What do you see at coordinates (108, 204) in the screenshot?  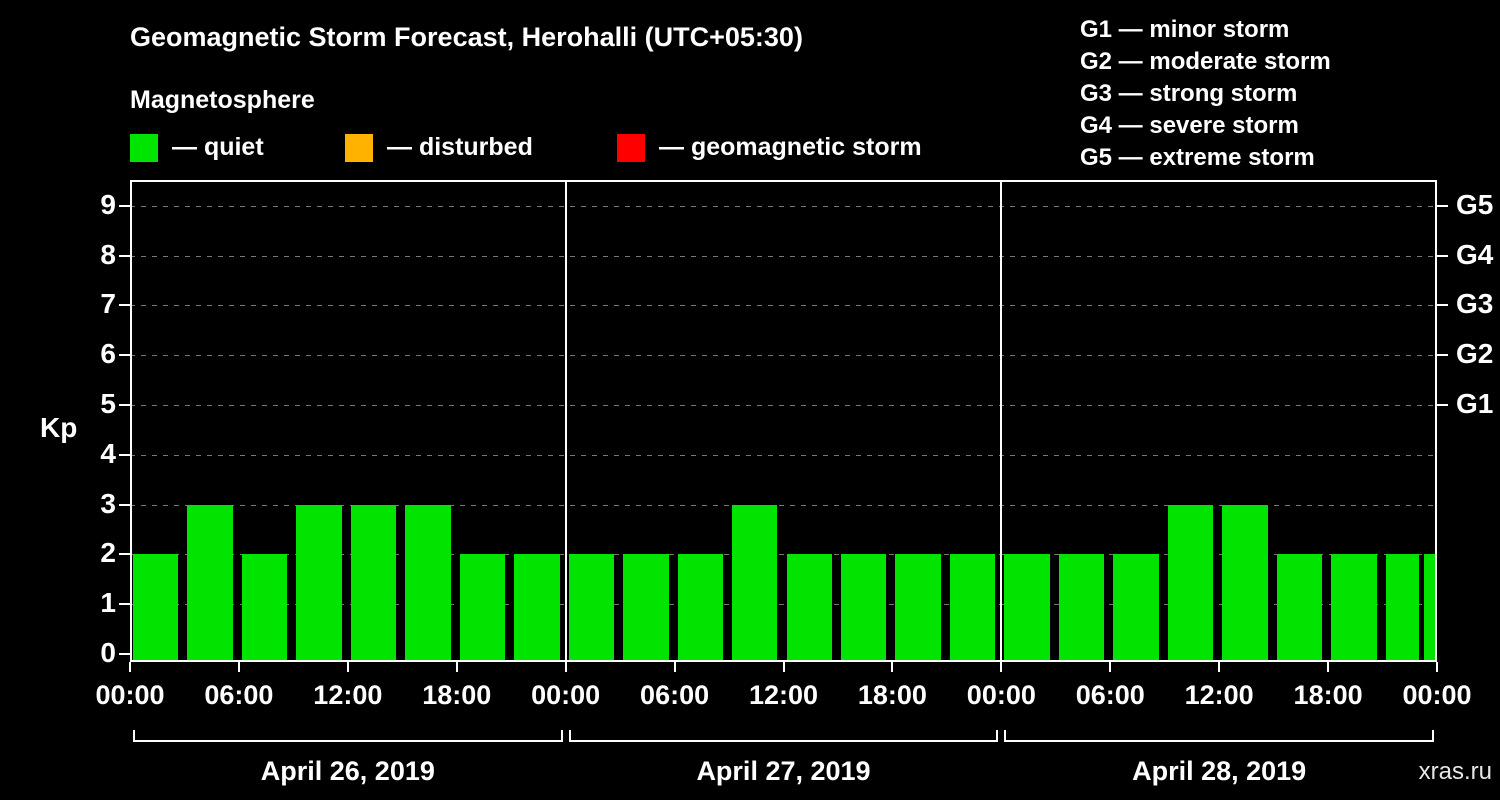 I see `y-tick-label: 9` at bounding box center [108, 204].